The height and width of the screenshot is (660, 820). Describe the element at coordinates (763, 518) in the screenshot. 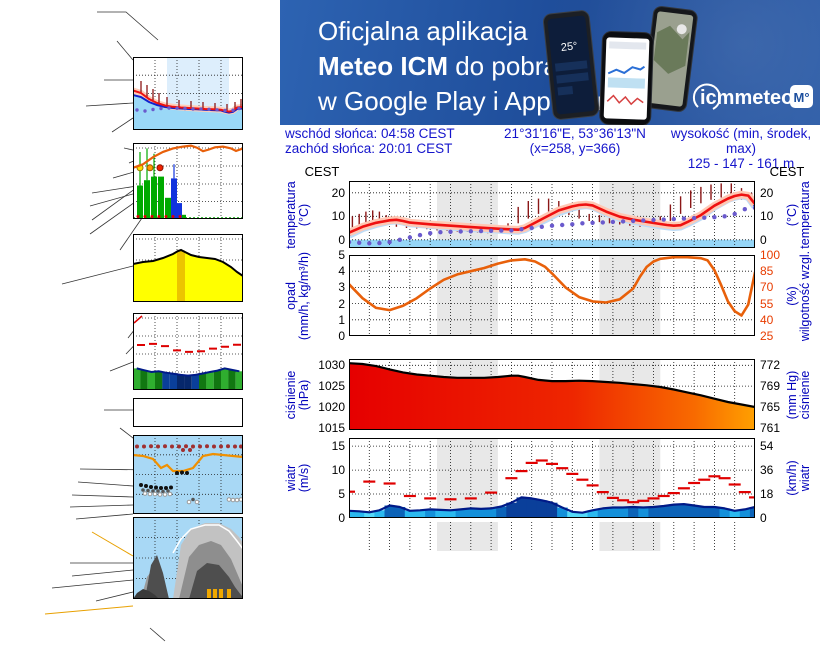

I see `axis-tick-right-wiatr: 0` at that location.